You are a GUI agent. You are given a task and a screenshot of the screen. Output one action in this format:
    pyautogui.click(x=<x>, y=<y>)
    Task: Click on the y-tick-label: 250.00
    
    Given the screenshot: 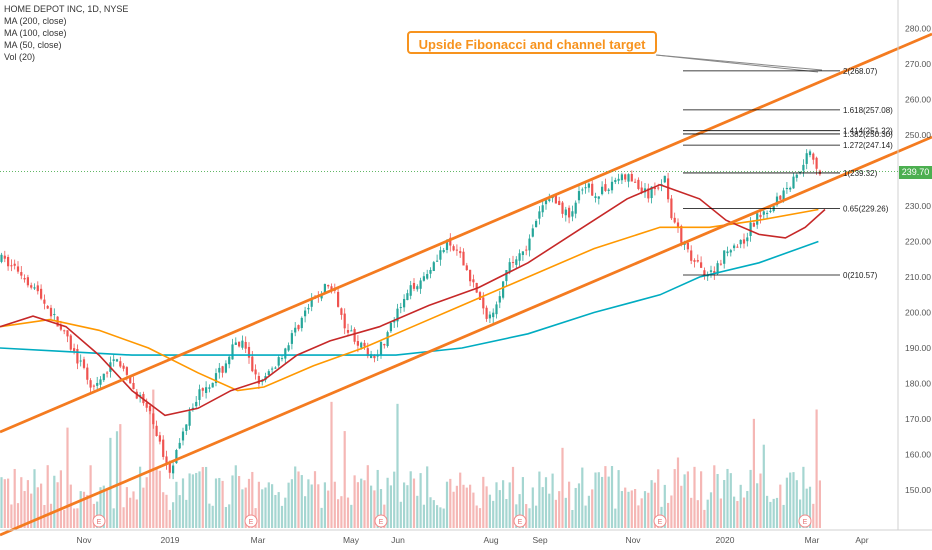 What is the action you would take?
    pyautogui.click(x=918, y=135)
    